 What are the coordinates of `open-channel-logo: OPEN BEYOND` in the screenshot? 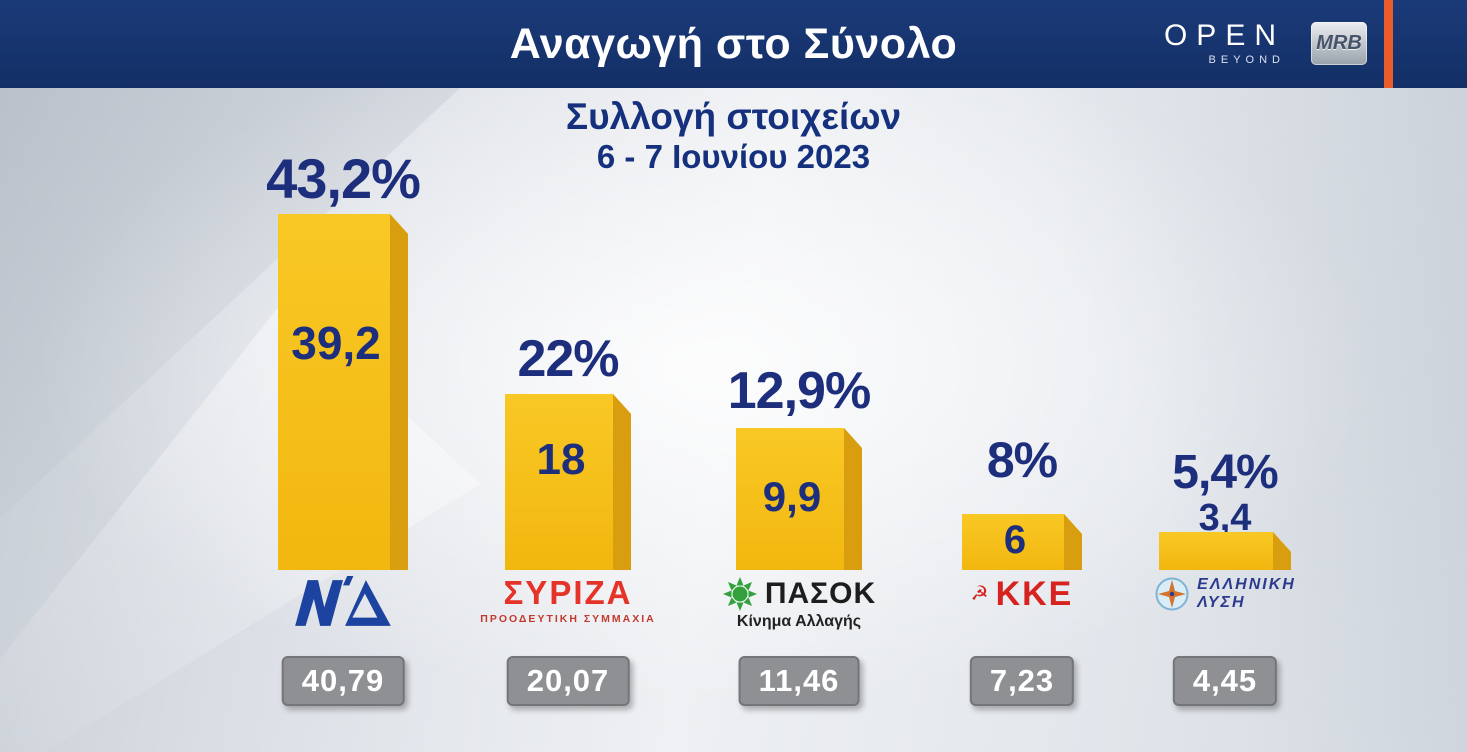 It's located at (1224, 43).